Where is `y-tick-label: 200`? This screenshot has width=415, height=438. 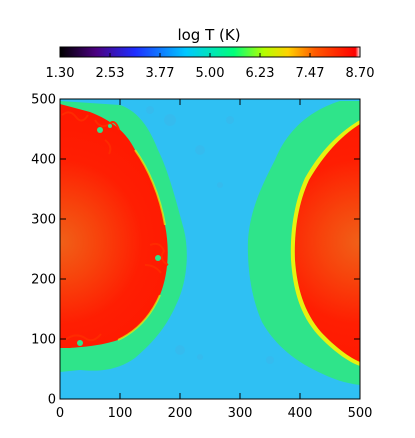
y-tick-label: 200 is located at coordinates (43, 280).